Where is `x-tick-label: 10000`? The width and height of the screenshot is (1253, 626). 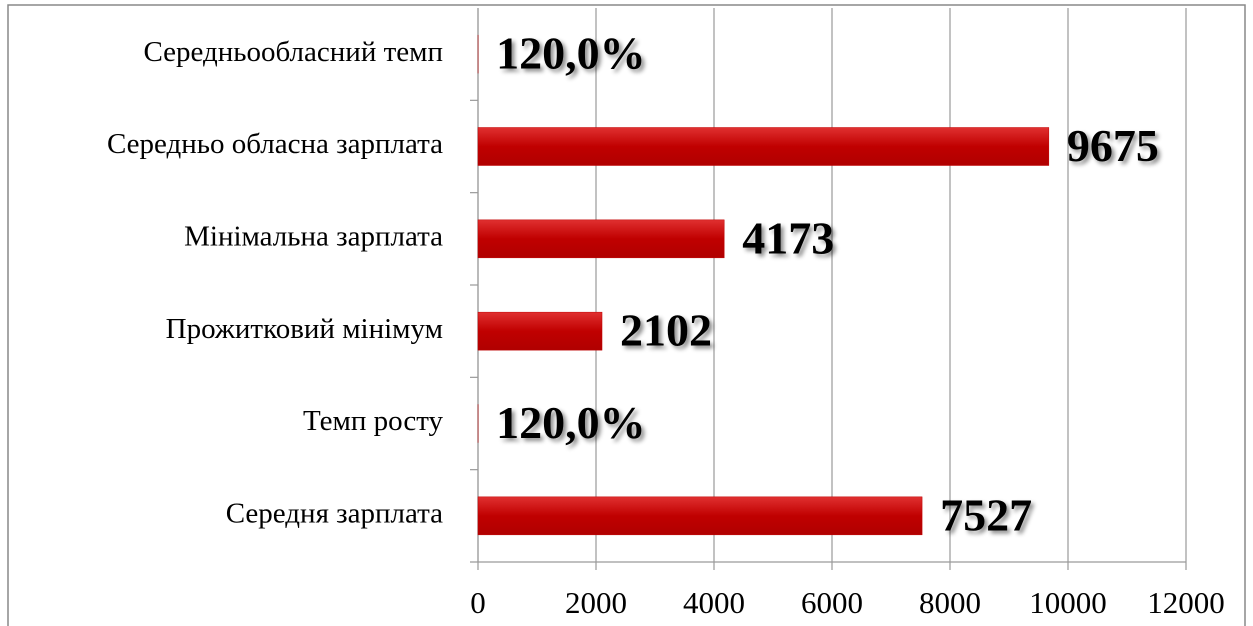
x-tick-label: 10000 is located at coordinates (1068, 602).